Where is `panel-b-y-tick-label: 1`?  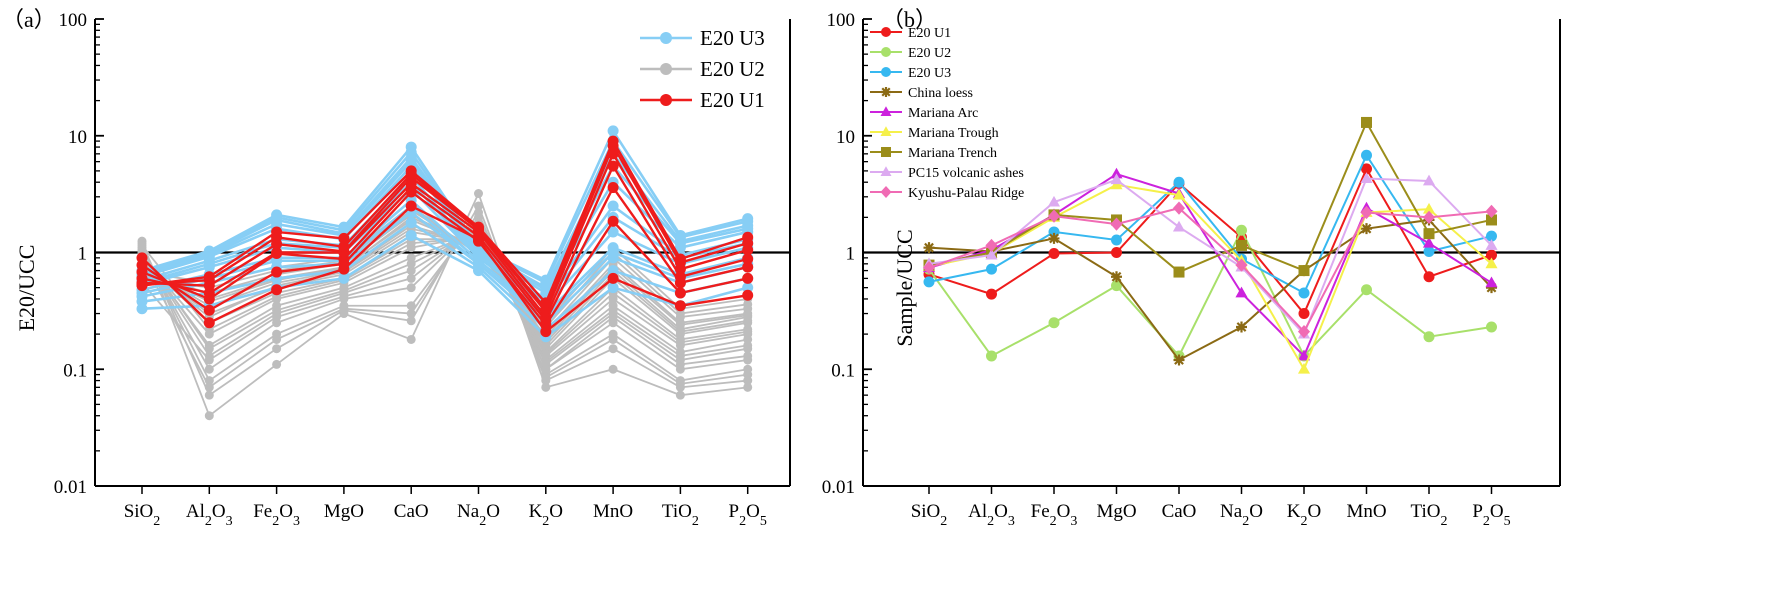
panel-b-y-tick-label: 1 is located at coordinates (851, 254).